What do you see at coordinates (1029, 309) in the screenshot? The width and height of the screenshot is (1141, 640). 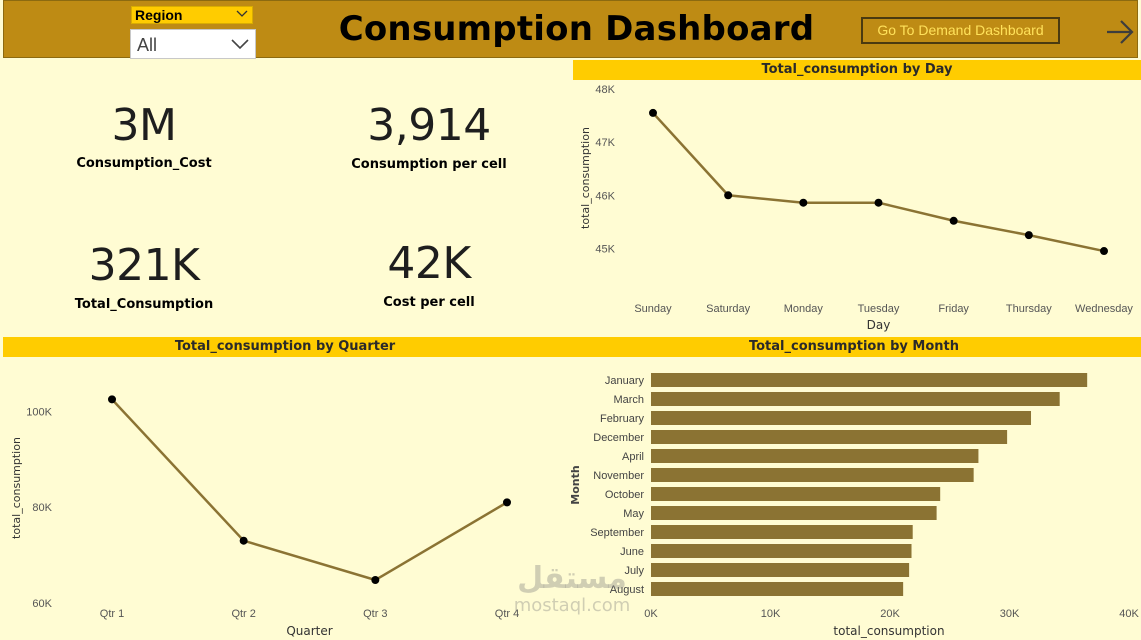 I see `x-tick-label: Thursday` at bounding box center [1029, 309].